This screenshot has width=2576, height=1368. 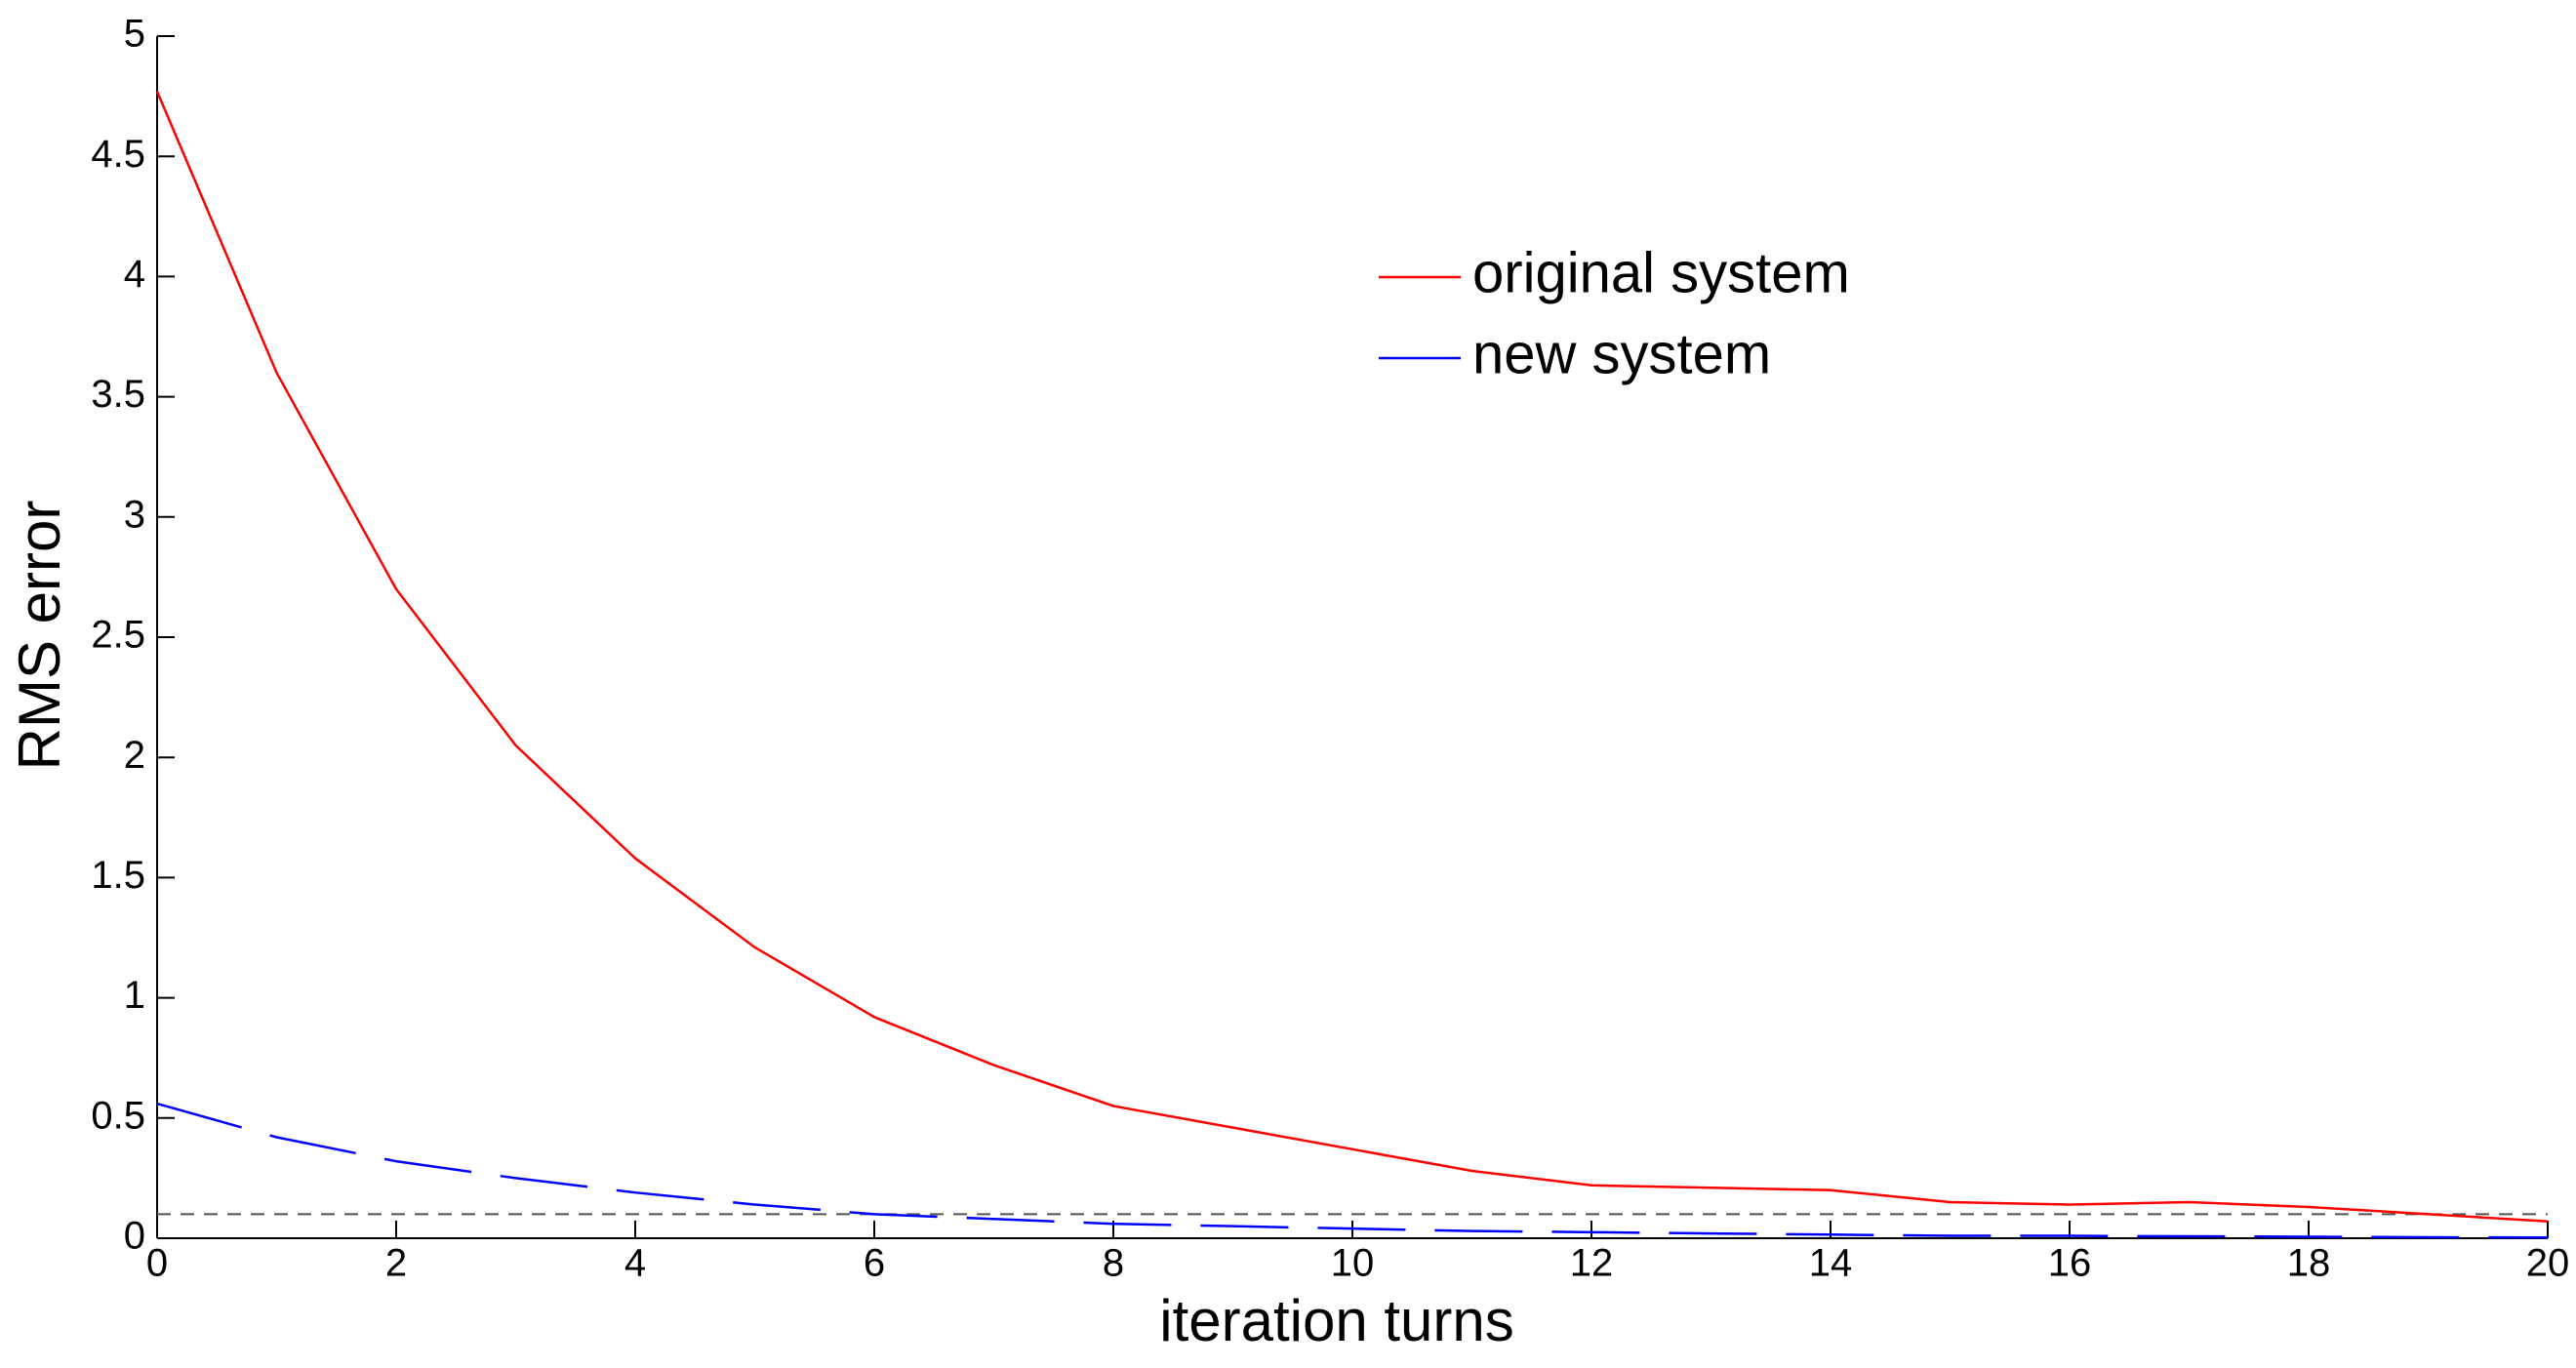 I want to click on x-tick-label: 2, so click(x=396, y=1263).